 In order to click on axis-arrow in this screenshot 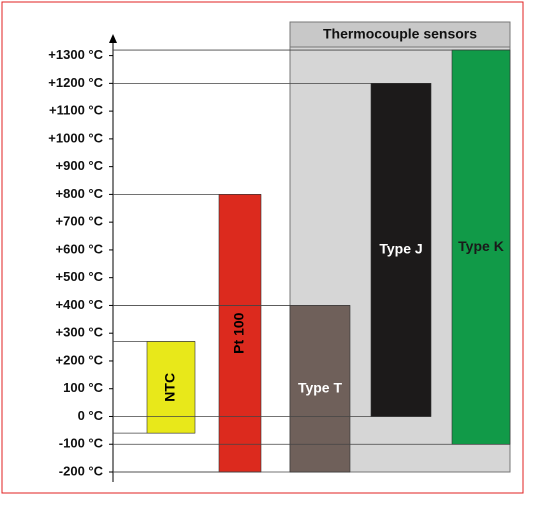, I will do `click(113, 38)`.